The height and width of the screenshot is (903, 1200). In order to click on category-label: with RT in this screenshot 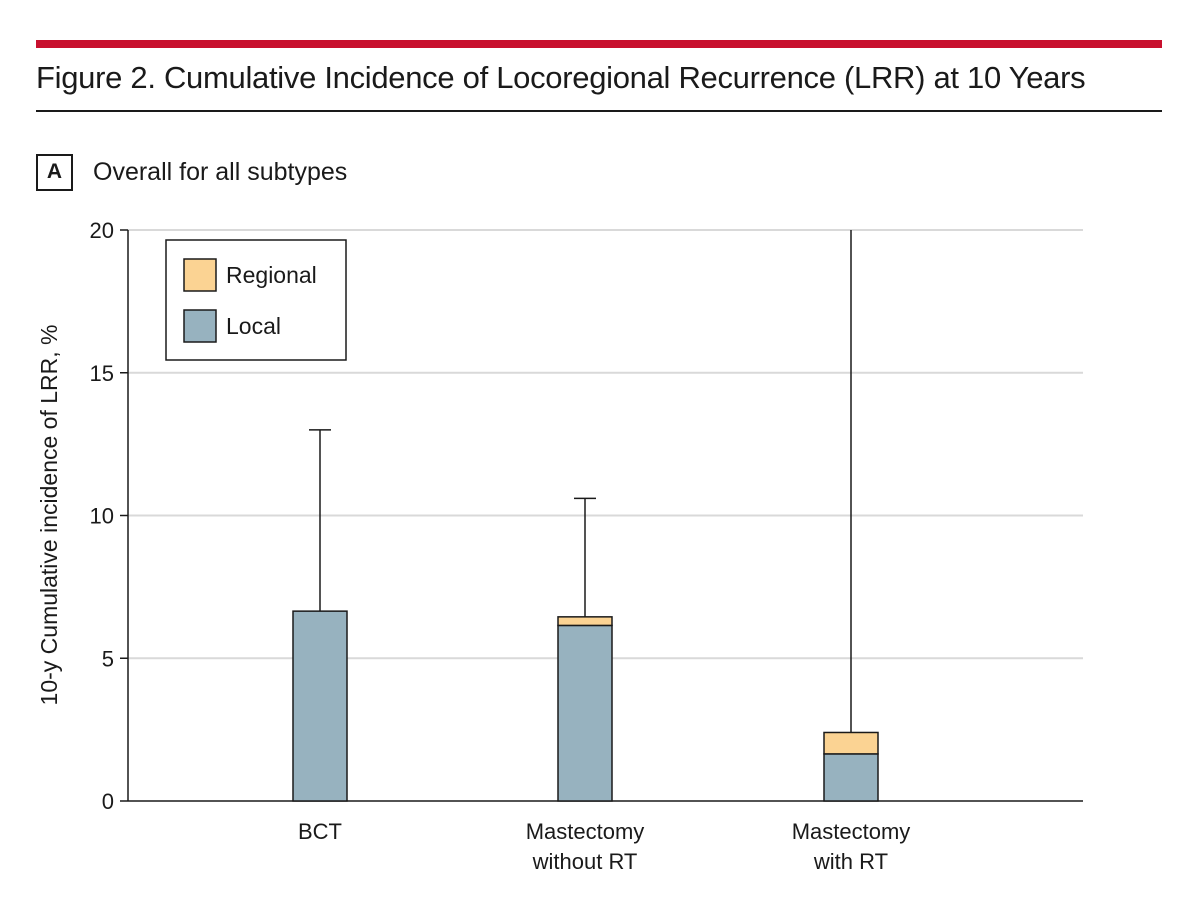, I will do `click(850, 861)`.